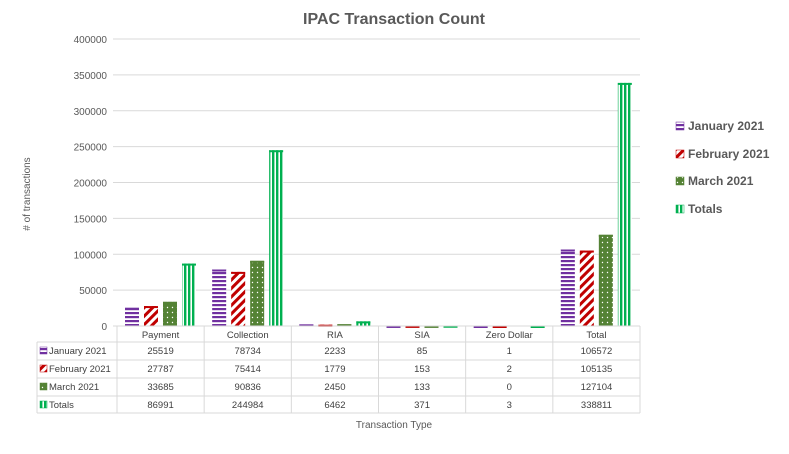 This screenshot has width=789, height=454. I want to click on table-cell: 106572, so click(597, 351).